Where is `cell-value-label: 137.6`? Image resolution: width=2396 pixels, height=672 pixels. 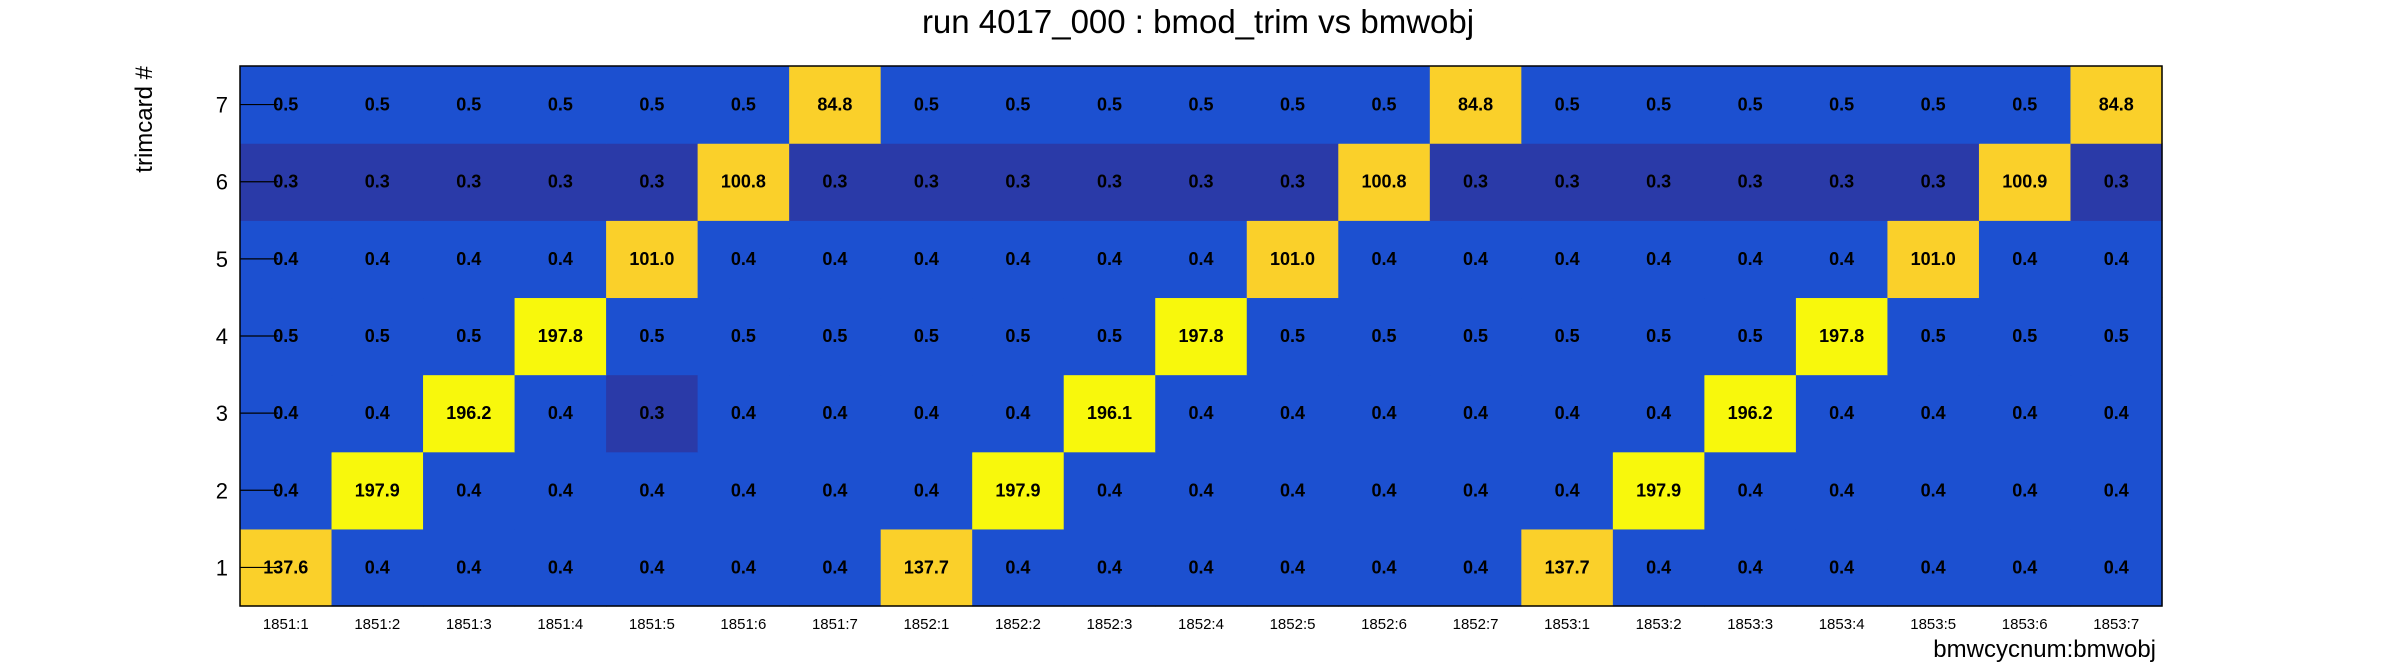
cell-value-label: 137.6 is located at coordinates (285, 567).